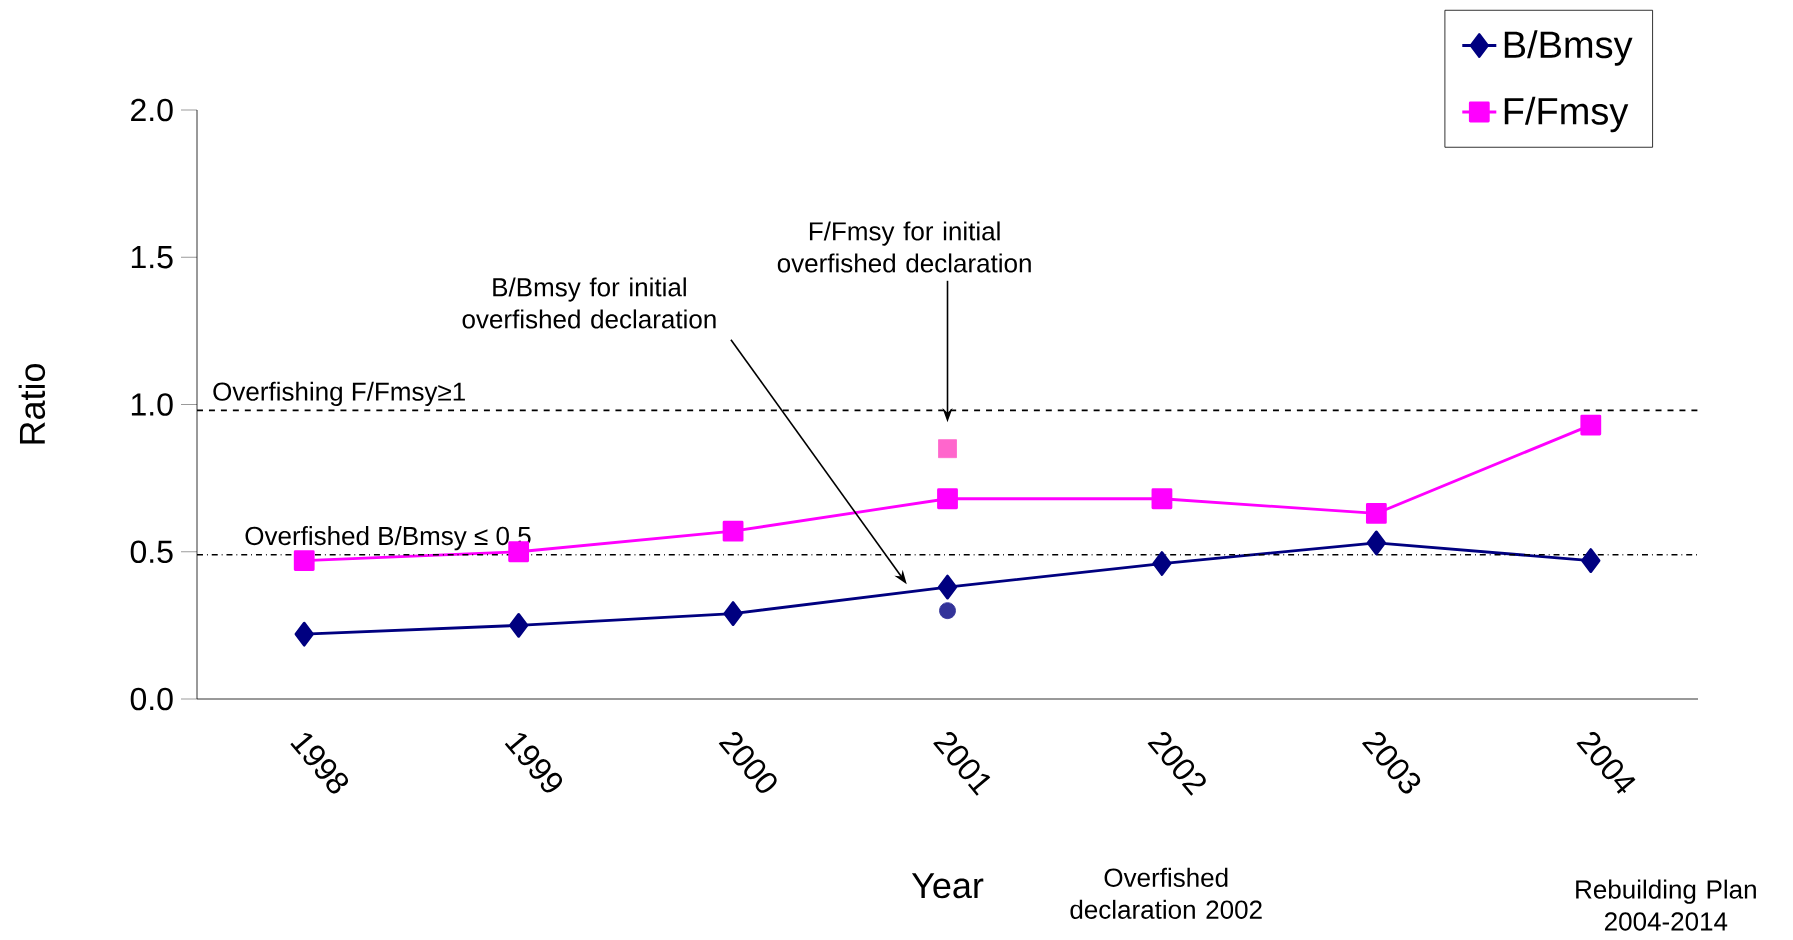 This screenshot has height=940, width=1793. What do you see at coordinates (1166, 893) in the screenshot?
I see `text: Overfished declaration 2002` at bounding box center [1166, 893].